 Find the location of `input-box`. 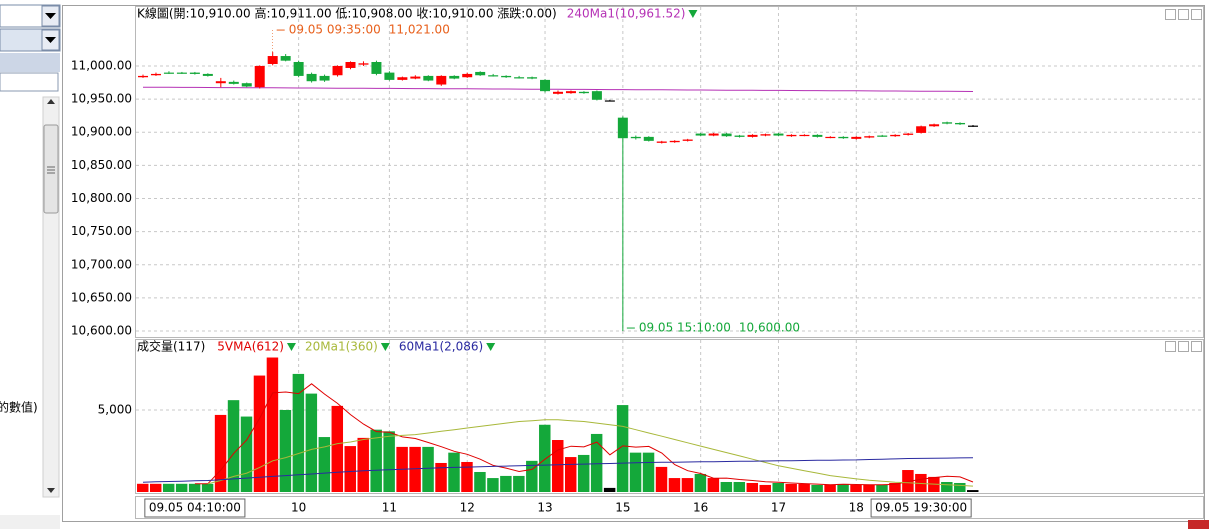

input-box is located at coordinates (29, 82).